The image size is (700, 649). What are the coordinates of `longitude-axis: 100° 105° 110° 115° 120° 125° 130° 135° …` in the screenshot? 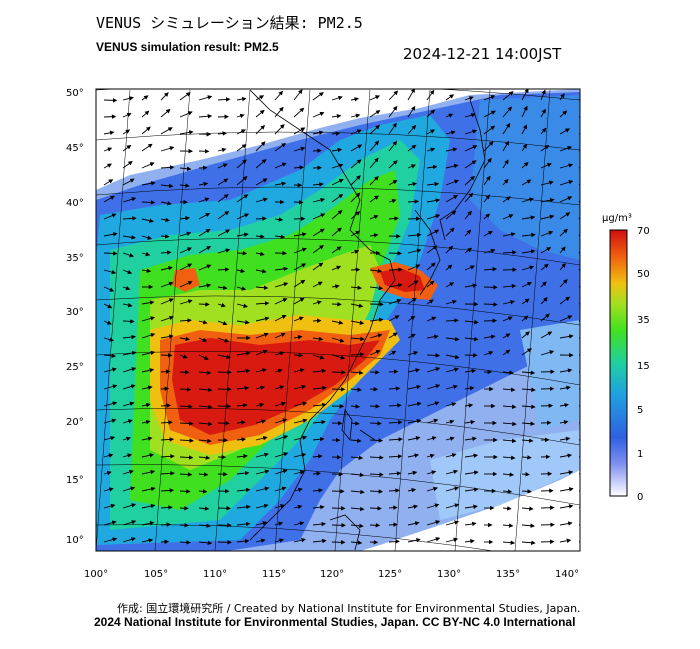 It's located at (331, 574).